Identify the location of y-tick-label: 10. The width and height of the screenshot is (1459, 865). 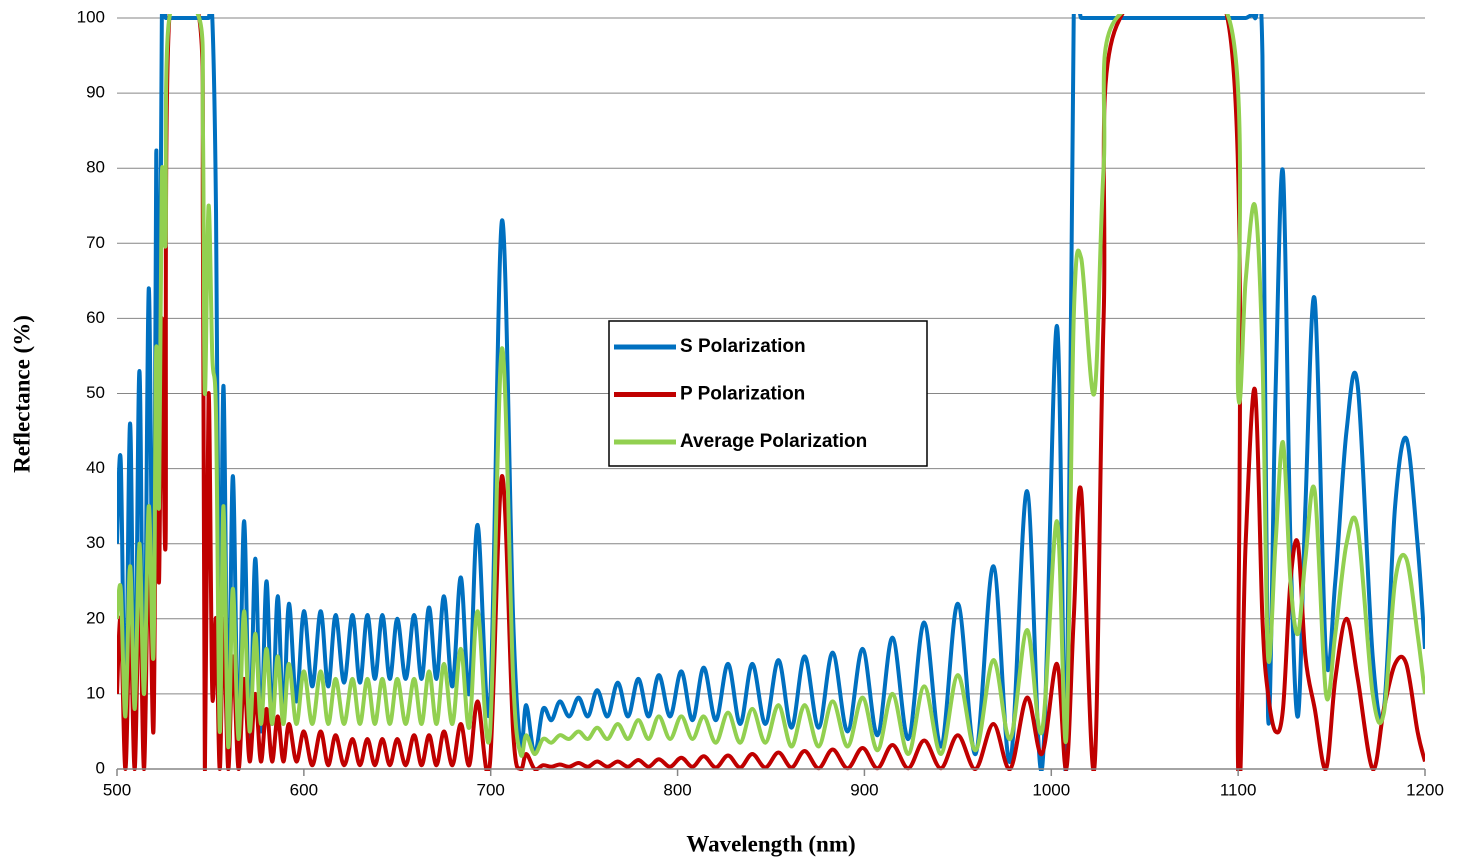
(95, 692).